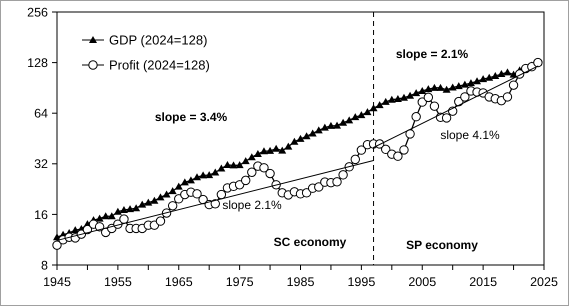 The image size is (569, 306). What do you see at coordinates (422, 282) in the screenshot?
I see `x-tick-label: 2005` at bounding box center [422, 282].